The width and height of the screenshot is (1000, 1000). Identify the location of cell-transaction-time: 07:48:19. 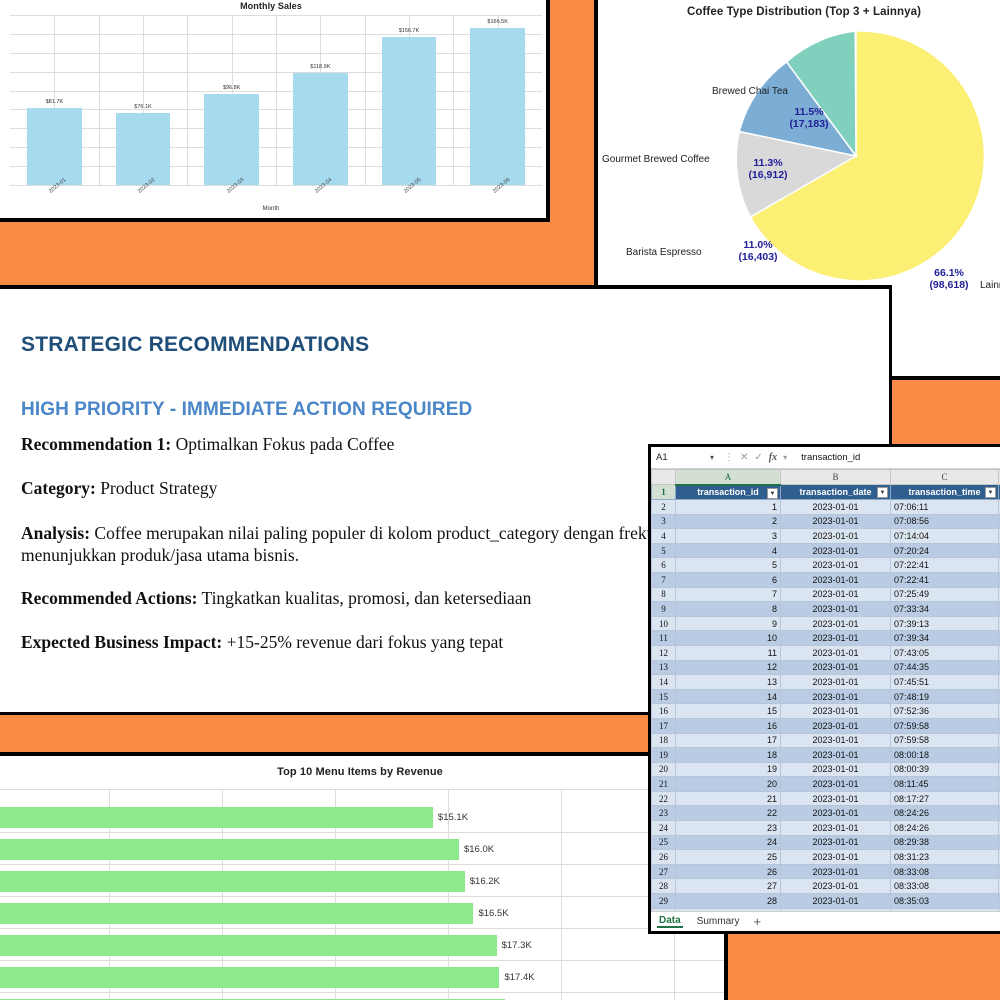
(944, 696).